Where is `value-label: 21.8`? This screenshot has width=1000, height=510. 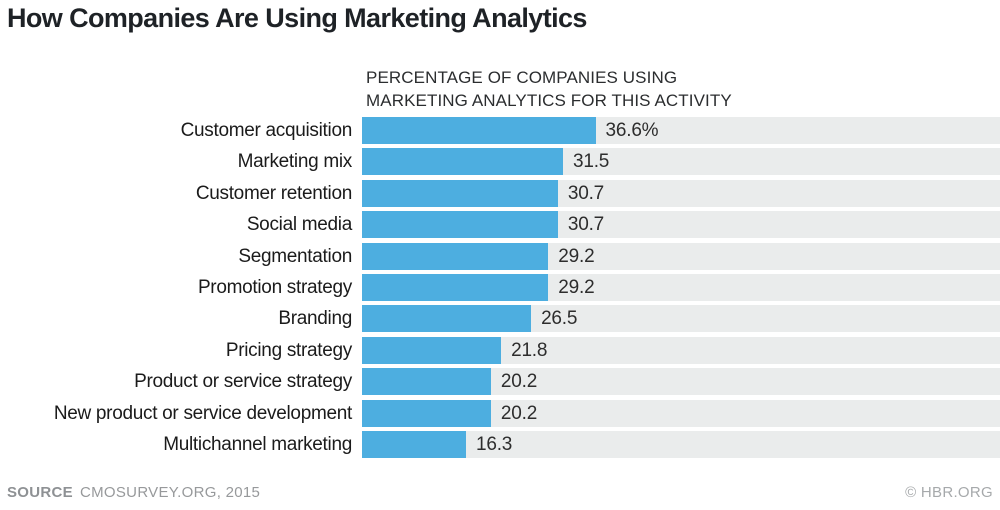
value-label: 21.8 is located at coordinates (529, 350).